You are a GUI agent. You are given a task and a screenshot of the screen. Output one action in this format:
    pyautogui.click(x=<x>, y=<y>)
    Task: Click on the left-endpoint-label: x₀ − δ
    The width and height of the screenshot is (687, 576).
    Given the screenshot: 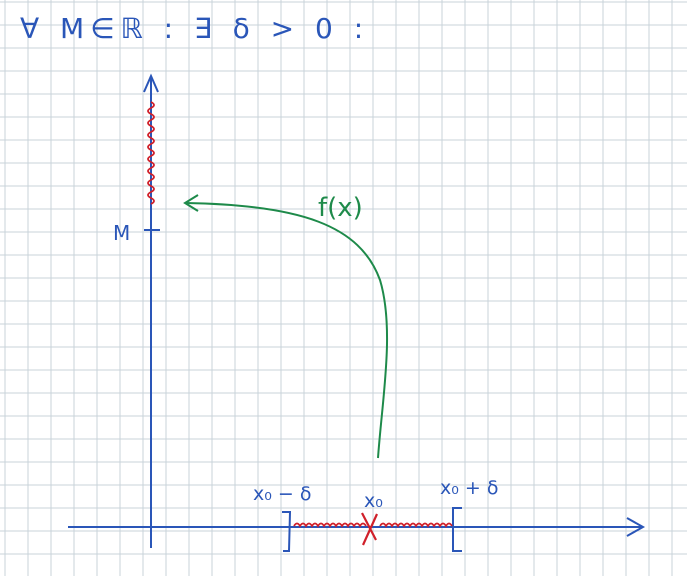 What is the action you would take?
    pyautogui.click(x=282, y=494)
    